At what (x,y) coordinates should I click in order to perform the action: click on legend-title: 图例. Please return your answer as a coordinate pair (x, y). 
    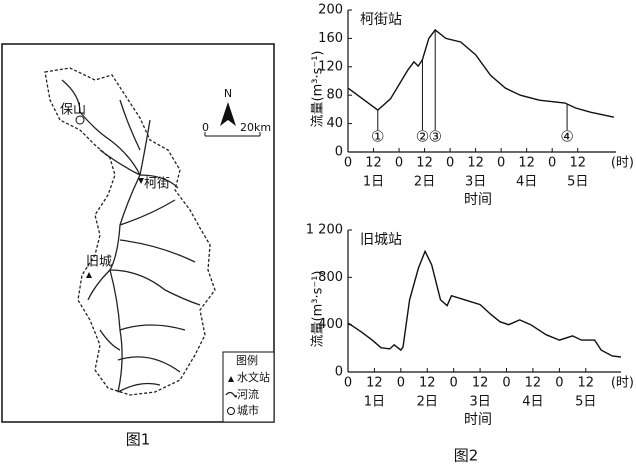
    Looking at the image, I should click on (247, 360).